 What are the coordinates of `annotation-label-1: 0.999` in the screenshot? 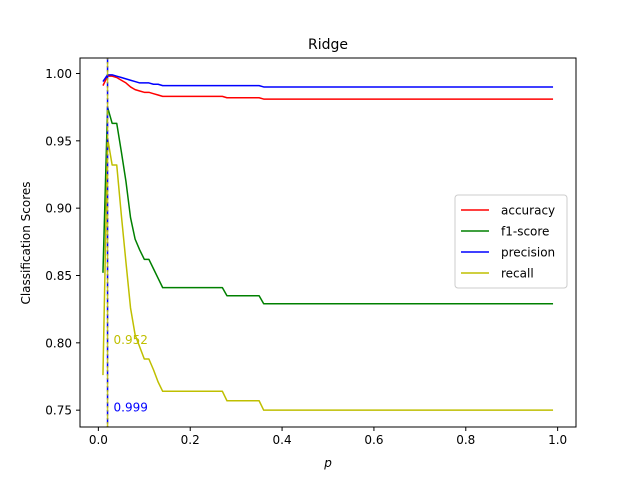 It's located at (131, 407).